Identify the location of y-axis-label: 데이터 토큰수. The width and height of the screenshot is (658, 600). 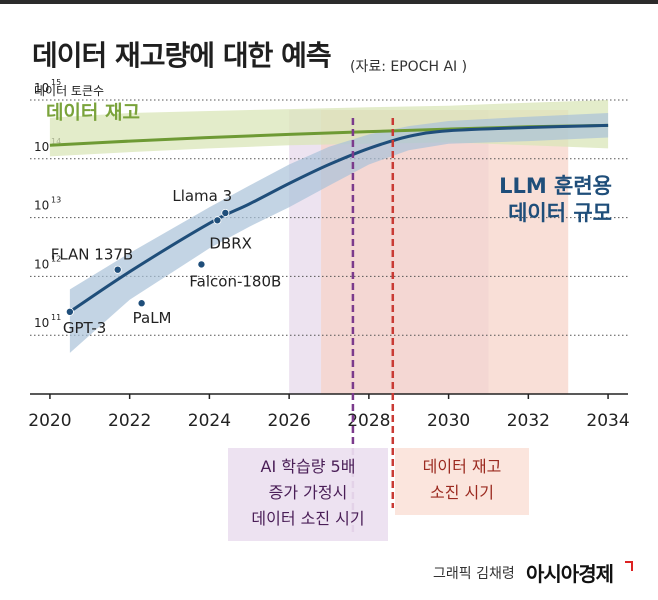
(69, 91).